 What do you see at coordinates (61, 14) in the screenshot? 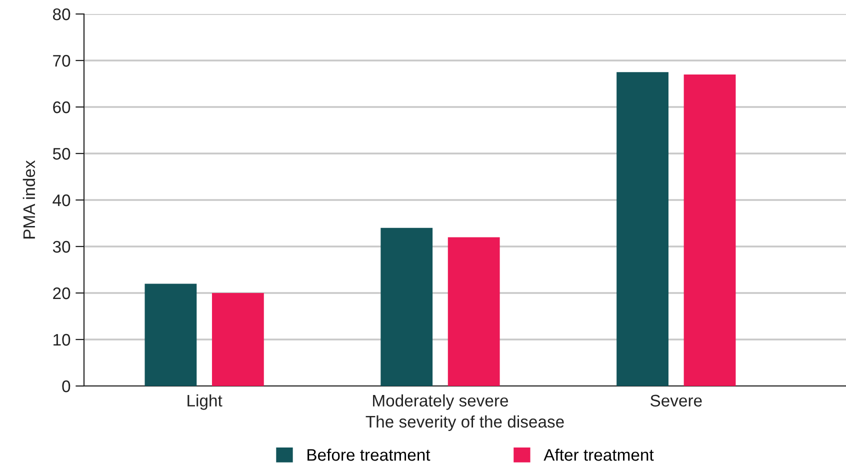
I see `y-tick-label: 80` at bounding box center [61, 14].